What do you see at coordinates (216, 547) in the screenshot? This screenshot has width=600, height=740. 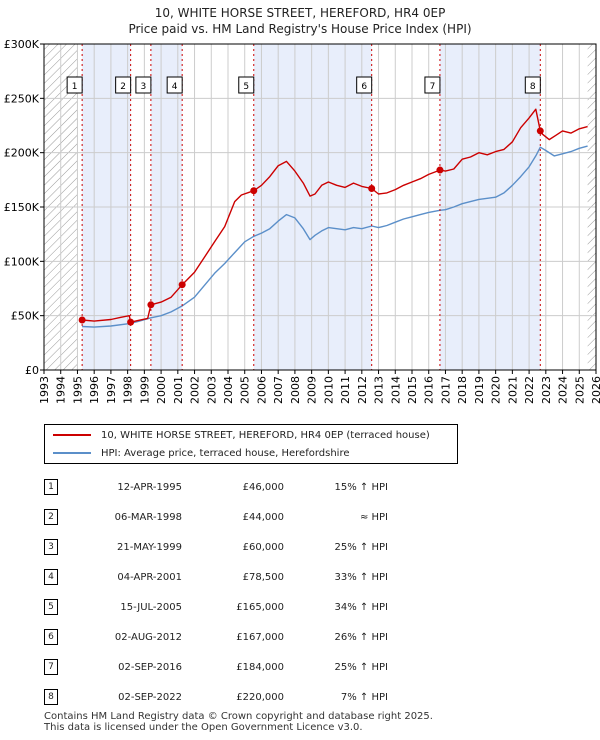 I see `sales-row: 3 21-MAY-1999 £60,000 25% ↑ HPI` at bounding box center [216, 547].